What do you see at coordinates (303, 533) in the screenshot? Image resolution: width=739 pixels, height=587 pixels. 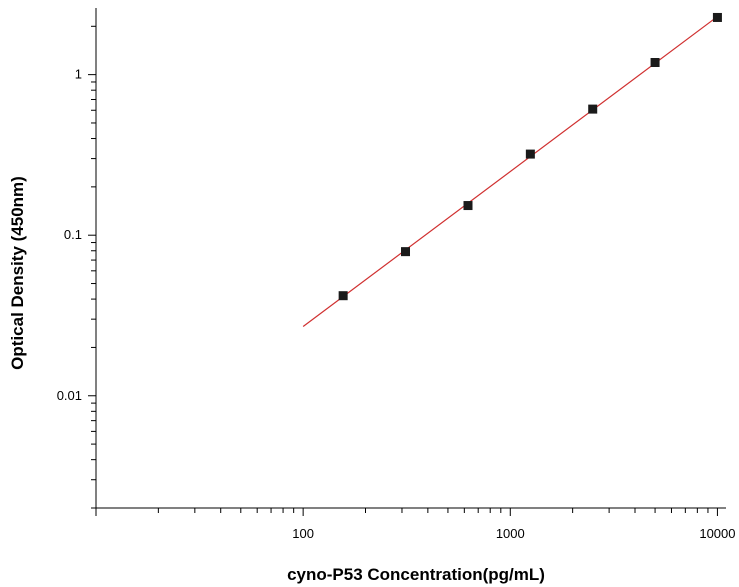 I see `x-tick-label: 100` at bounding box center [303, 533].